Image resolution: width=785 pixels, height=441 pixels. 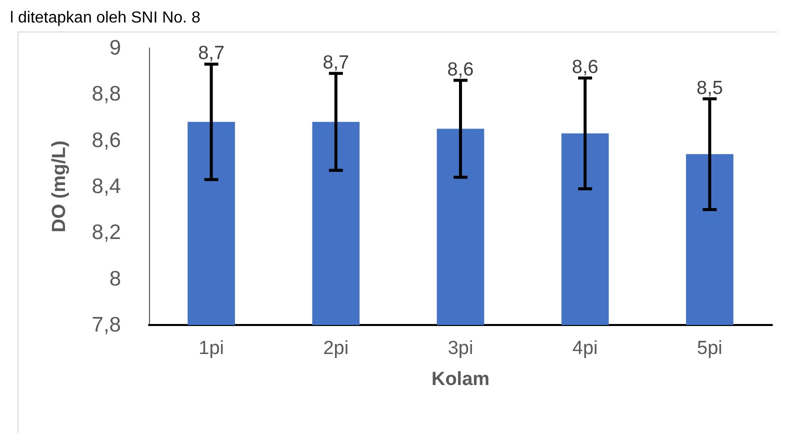 I want to click on y-tick-label: 8,6, so click(x=106, y=140).